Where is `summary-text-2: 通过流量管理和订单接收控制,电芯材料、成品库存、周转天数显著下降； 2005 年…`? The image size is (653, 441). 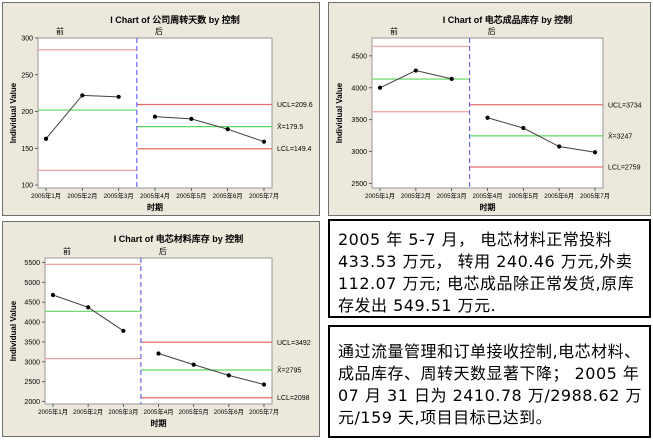 summary-text-2: 通过流量管理和订单接收控制,电芯材料、成品库存、周转天数显著下降； 2005 年… is located at coordinates (490, 384).